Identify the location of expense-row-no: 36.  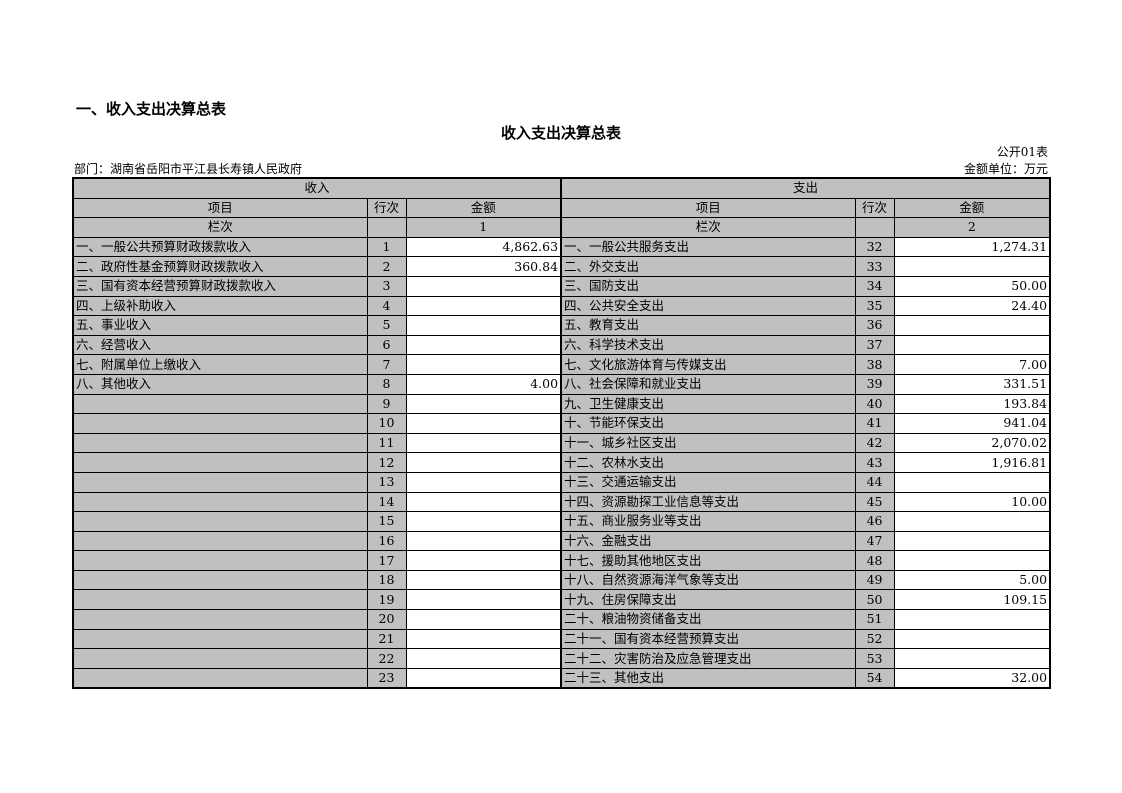
(874, 325).